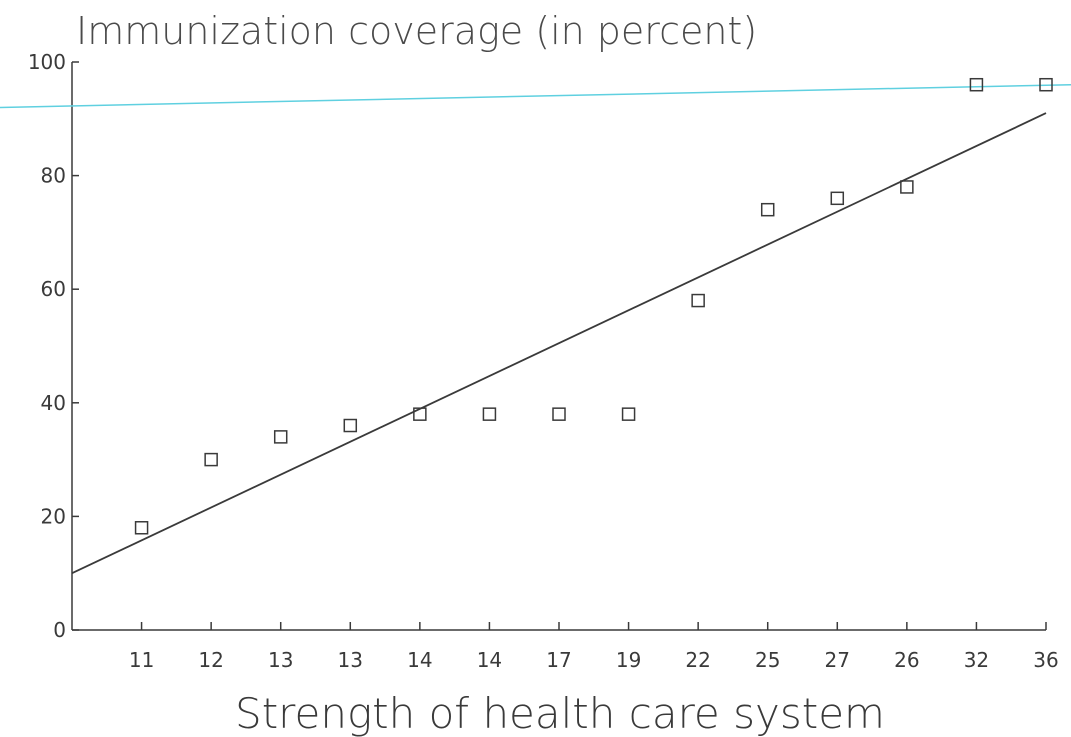 The width and height of the screenshot is (1071, 737). What do you see at coordinates (594, 647) in the screenshot?
I see `x-axis-ticks: 11 12 13 13 14 14 17 19 22 25 27 26 32 36` at bounding box center [594, 647].